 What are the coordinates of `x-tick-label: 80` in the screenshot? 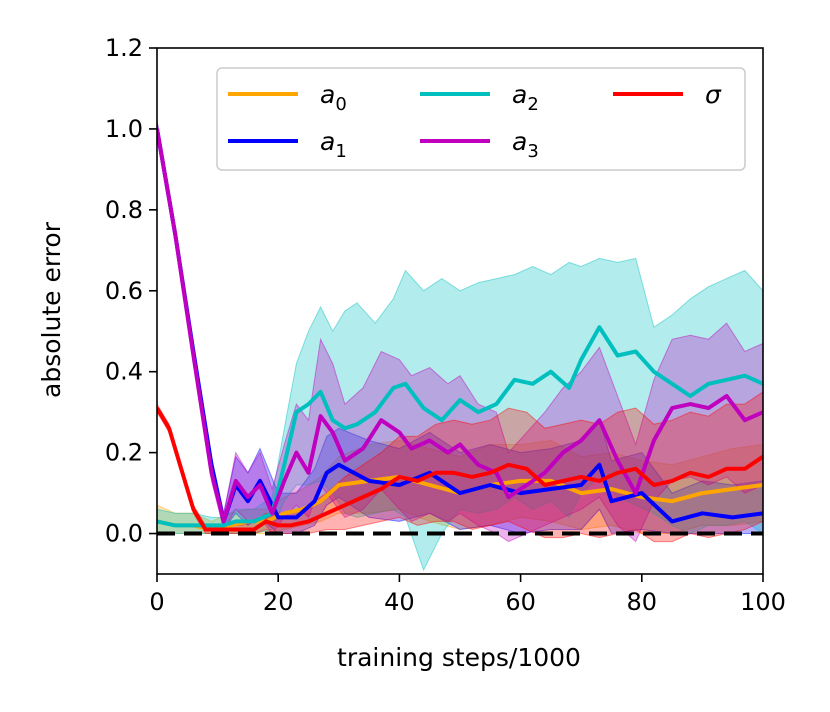 It's located at (642, 602).